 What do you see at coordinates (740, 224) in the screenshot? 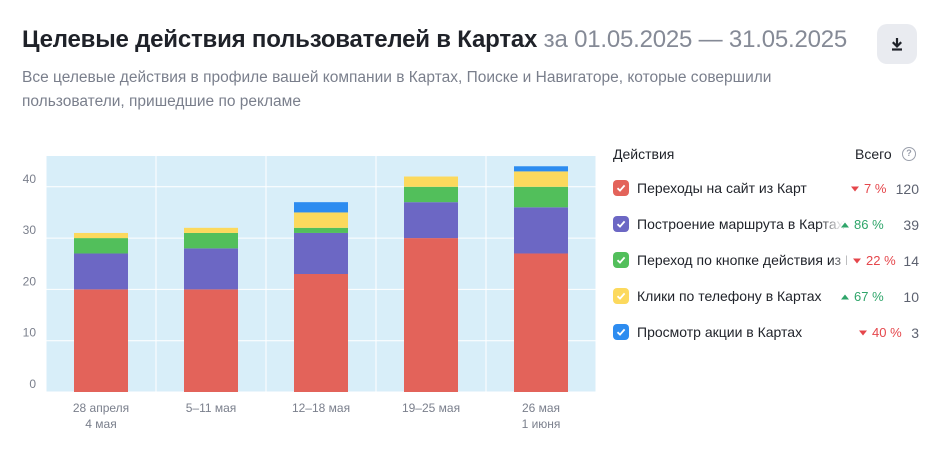
I see `legend-item-label: Построение маршрута в Картах` at bounding box center [740, 224].